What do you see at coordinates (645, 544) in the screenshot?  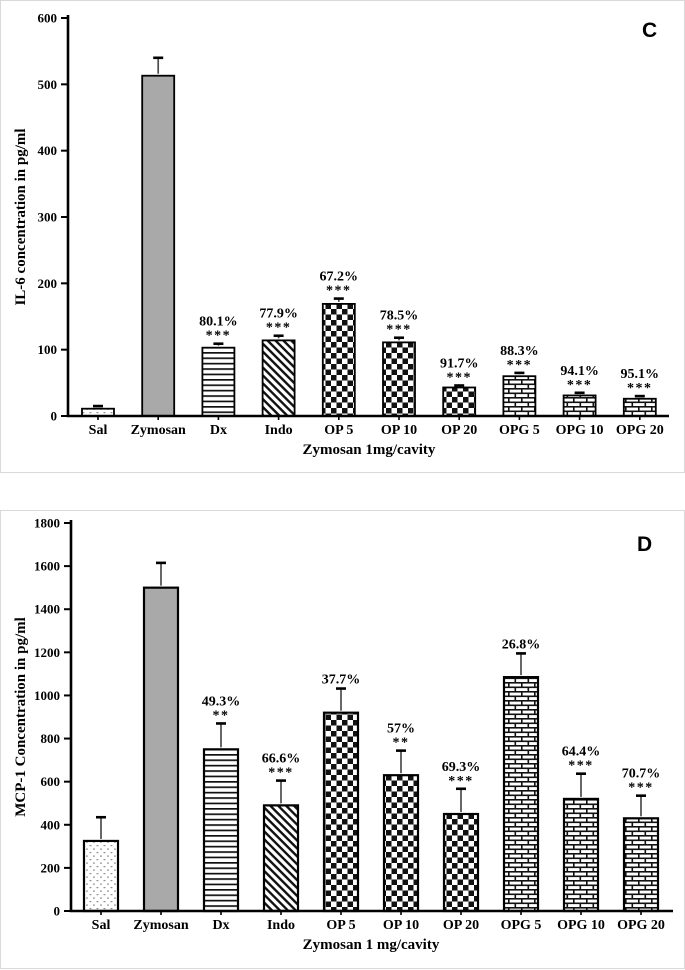 I see `panel-letter-d: D` at bounding box center [645, 544].